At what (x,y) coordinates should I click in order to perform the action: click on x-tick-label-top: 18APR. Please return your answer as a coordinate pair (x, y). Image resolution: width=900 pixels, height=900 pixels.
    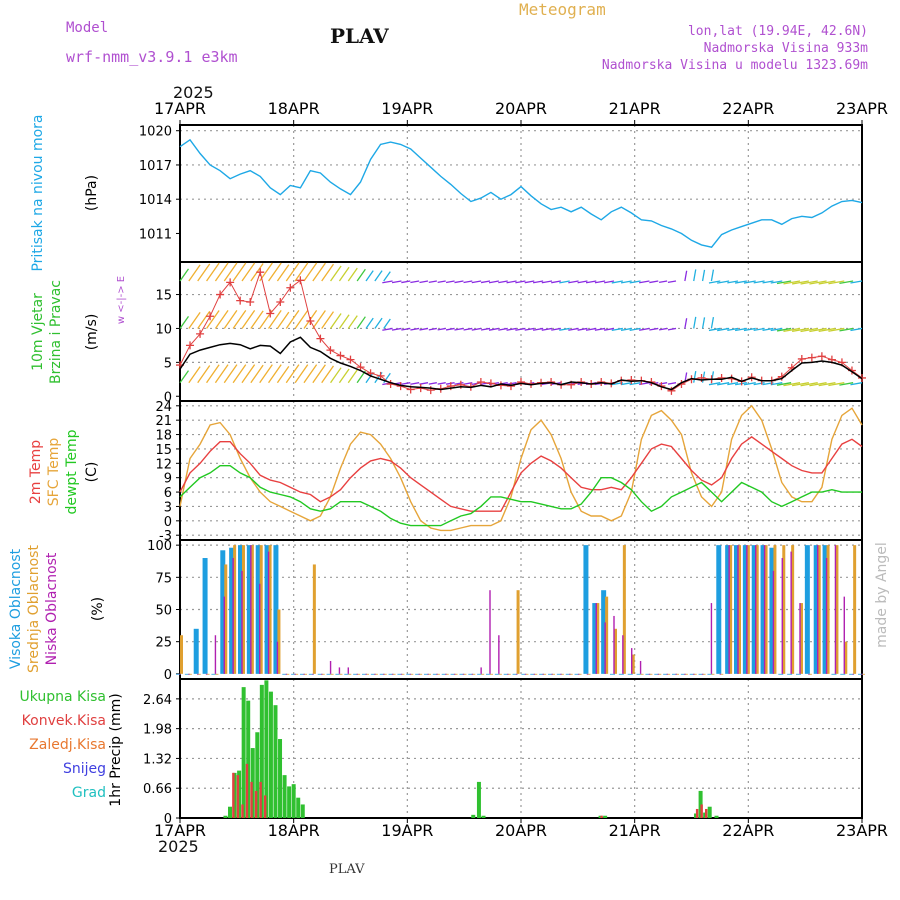
    Looking at the image, I should click on (294, 108).